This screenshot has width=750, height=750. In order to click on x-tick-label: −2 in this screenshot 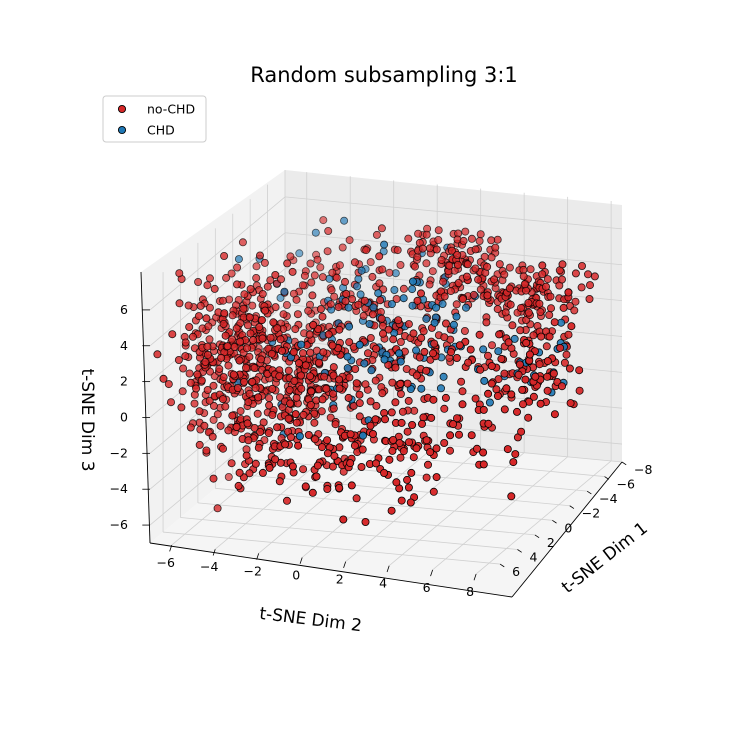, I will do `click(591, 513)`.